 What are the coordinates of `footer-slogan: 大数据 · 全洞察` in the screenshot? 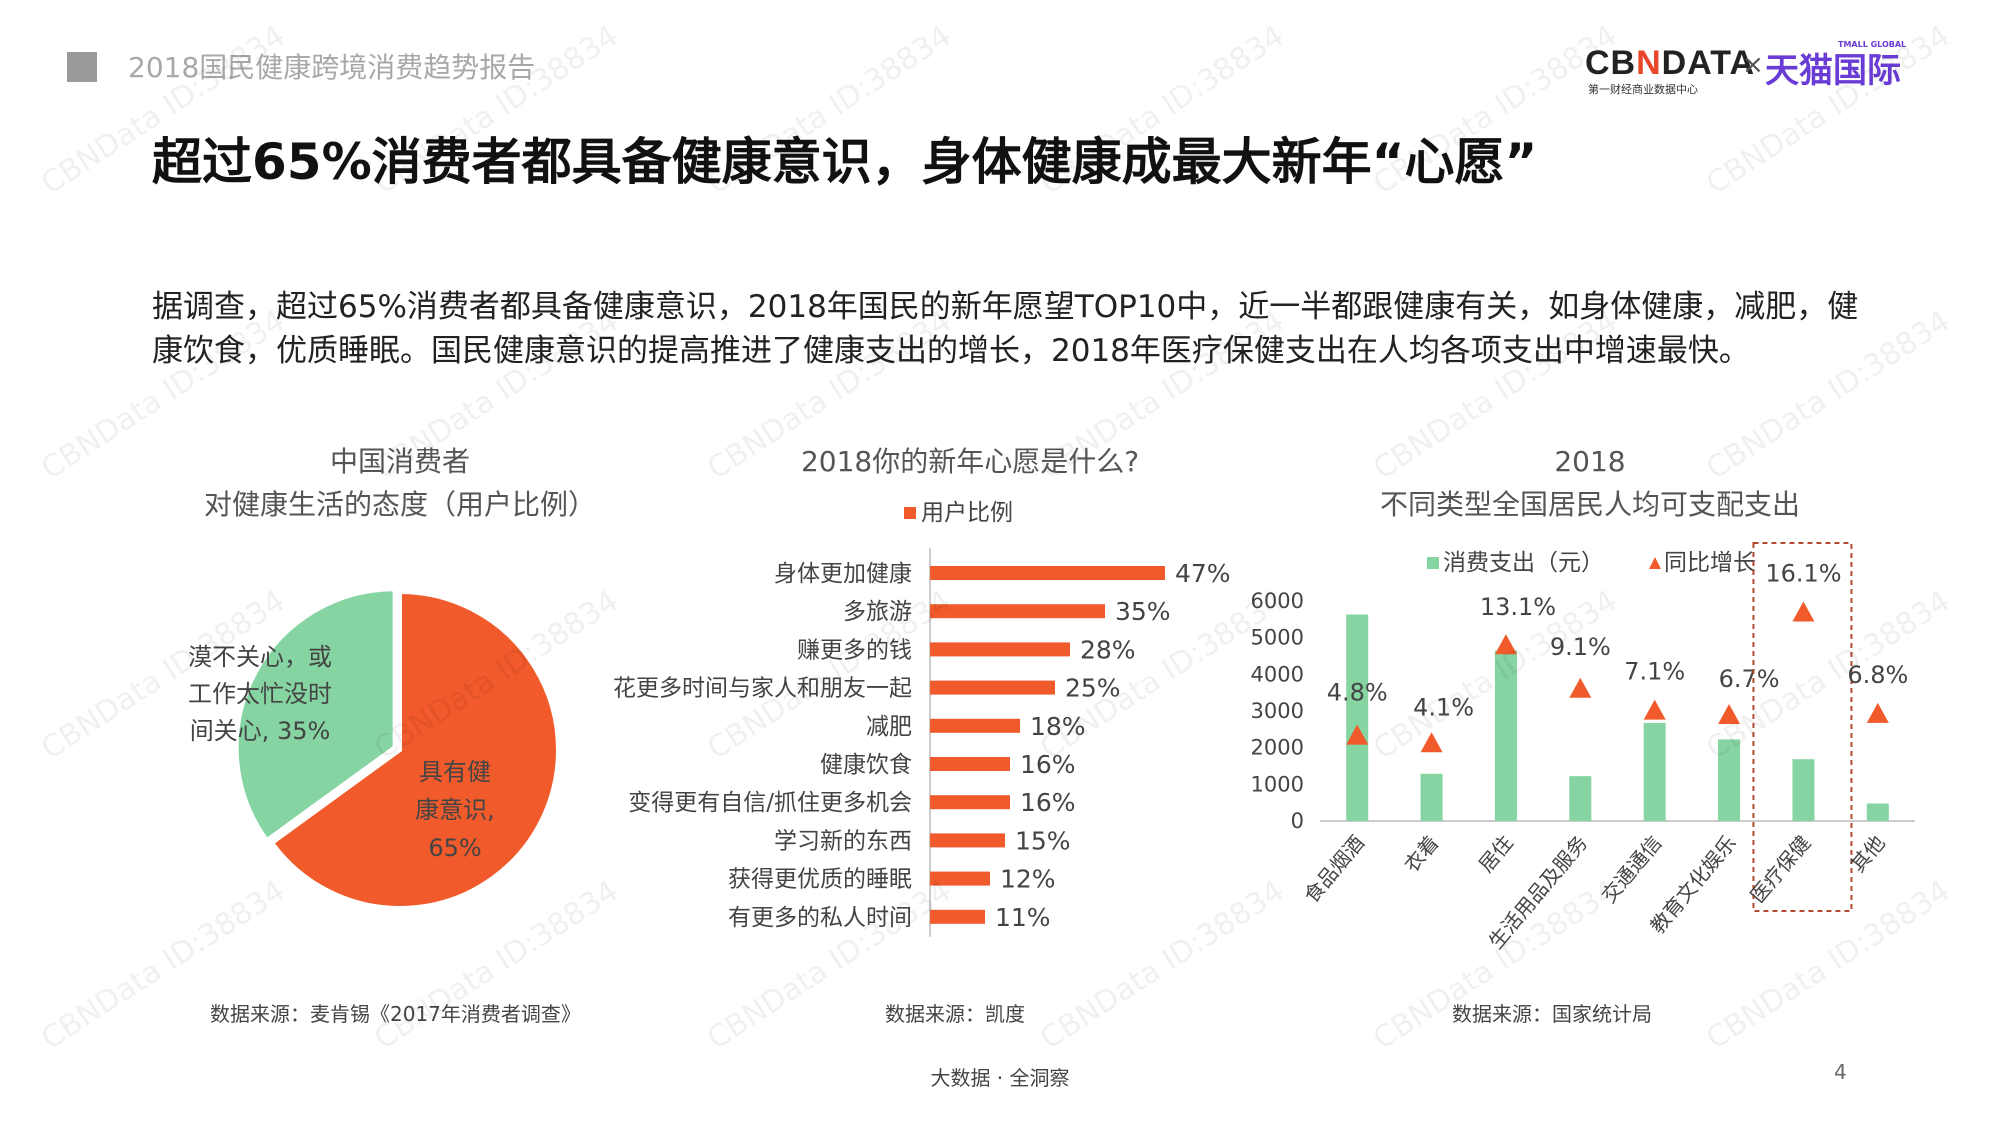 It's located at (1000, 1078).